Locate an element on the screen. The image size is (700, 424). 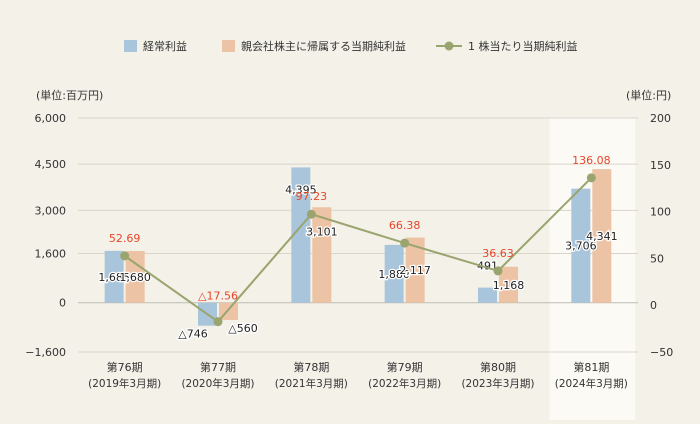
eps-value-label: 97.23 is located at coordinates (312, 196).